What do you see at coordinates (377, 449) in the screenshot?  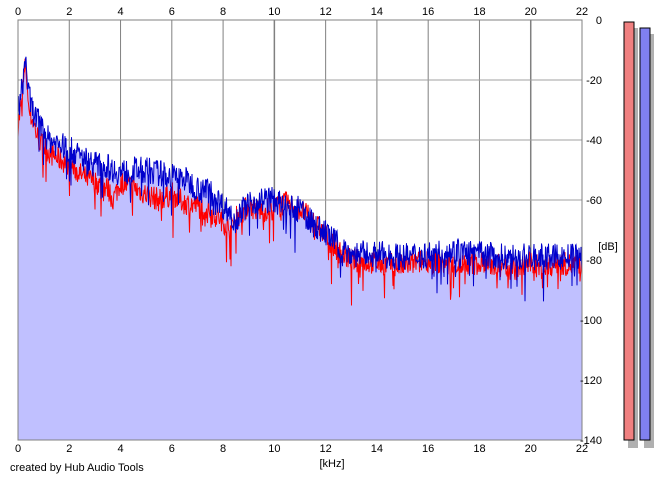 I see `x-tick-label-bottom: 14` at bounding box center [377, 449].